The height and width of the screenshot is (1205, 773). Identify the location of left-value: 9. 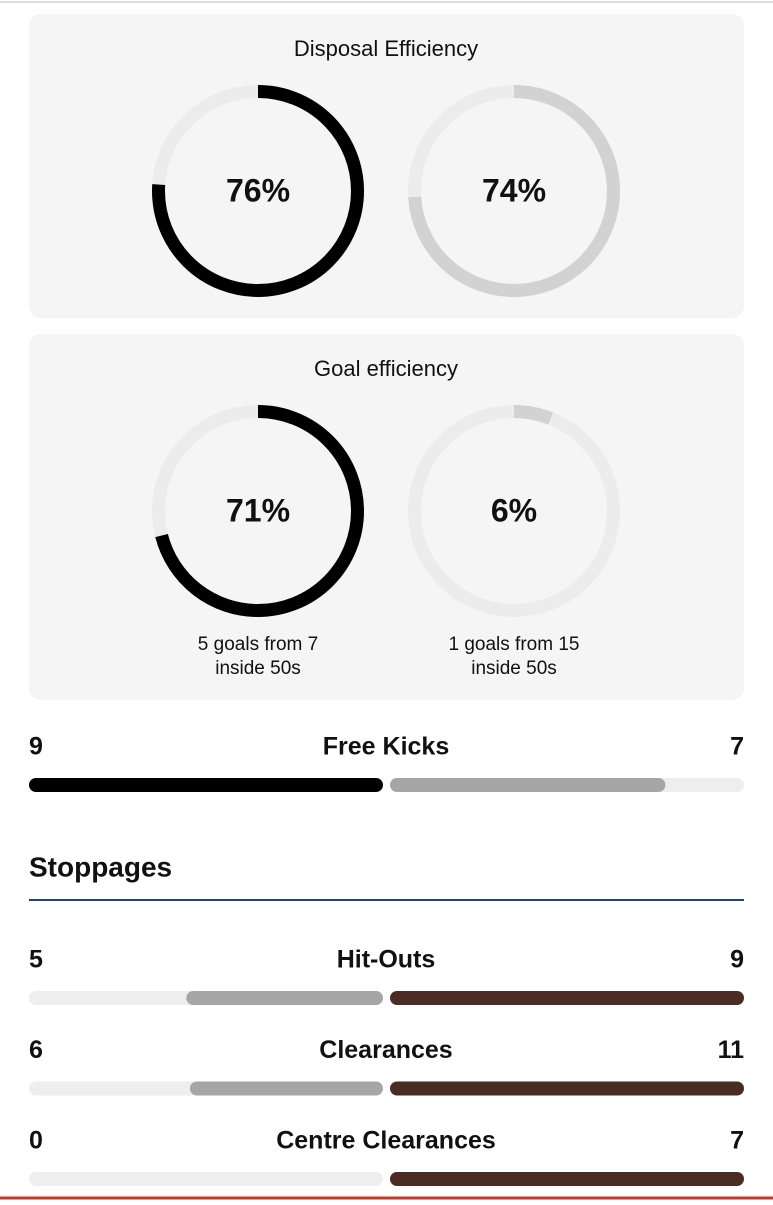
(36, 747).